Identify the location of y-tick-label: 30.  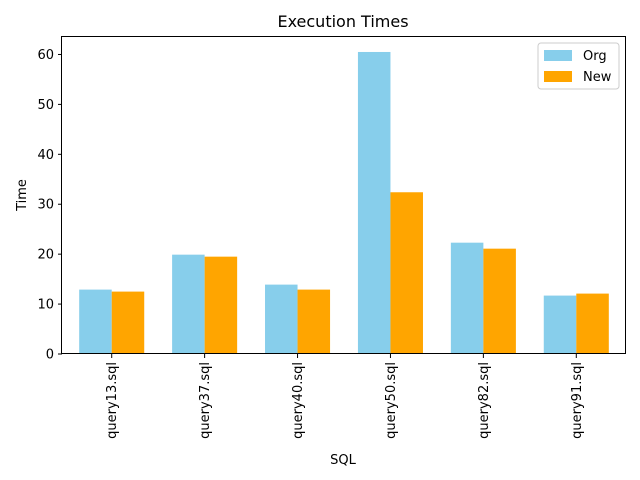
(45, 205).